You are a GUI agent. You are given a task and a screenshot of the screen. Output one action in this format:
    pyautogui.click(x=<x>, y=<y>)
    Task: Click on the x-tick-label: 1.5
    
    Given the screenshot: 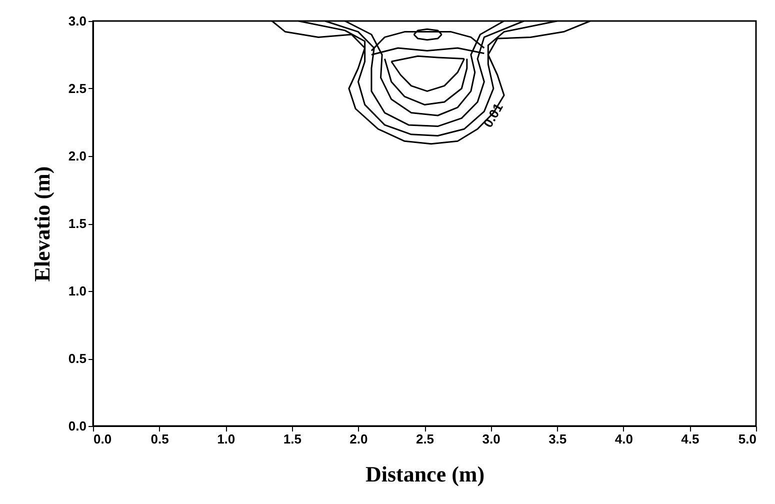 What is the action you would take?
    pyautogui.click(x=292, y=439)
    